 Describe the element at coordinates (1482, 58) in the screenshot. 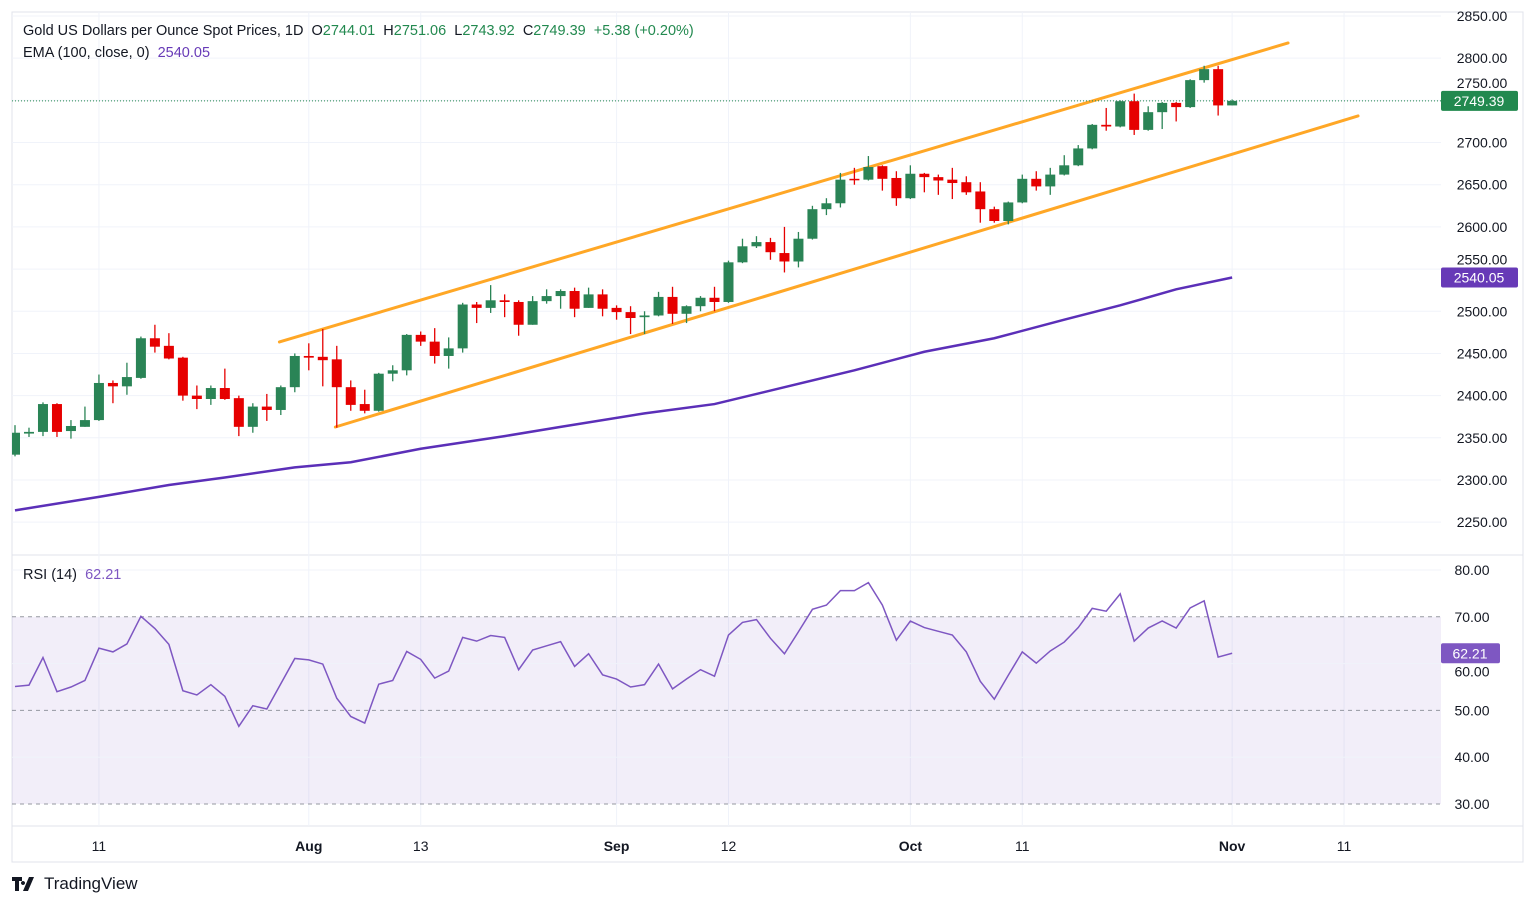

I see `price-axis-label: 2800.00` at that location.